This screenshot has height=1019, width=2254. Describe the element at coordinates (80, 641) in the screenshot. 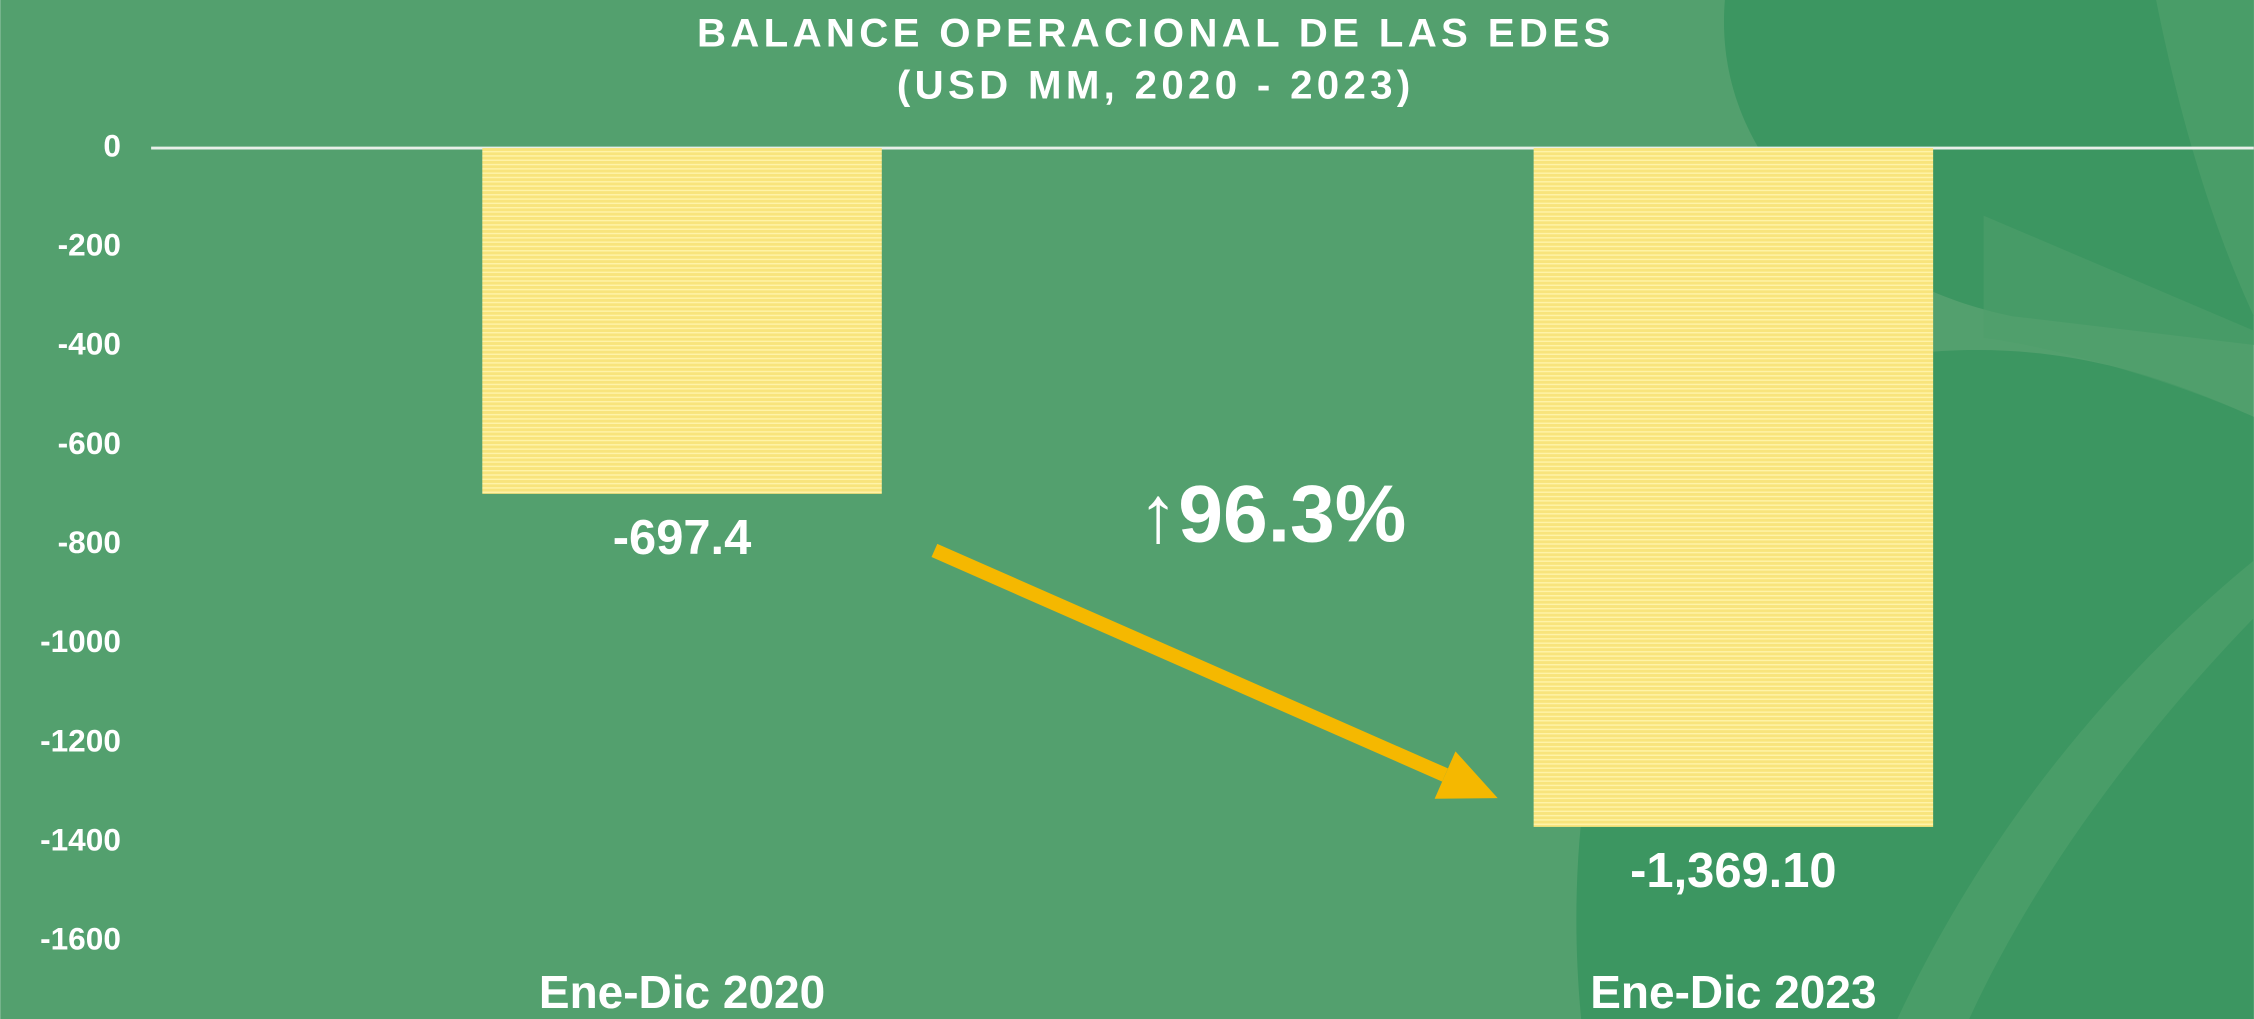

I see `y-tick-label: -1000` at that location.